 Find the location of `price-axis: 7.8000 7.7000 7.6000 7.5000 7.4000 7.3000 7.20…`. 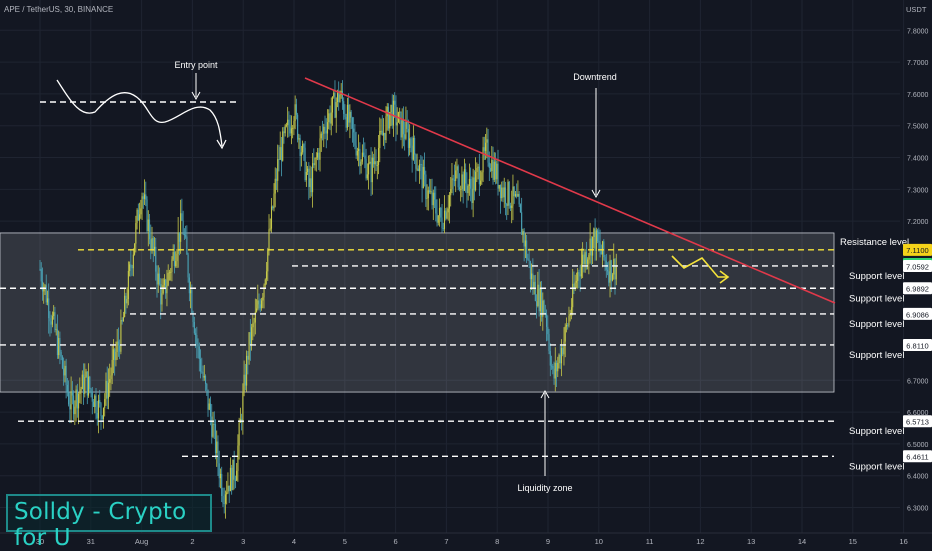

price-axis: 7.8000 7.7000 7.6000 7.5000 7.4000 7.3000 7.20… is located at coordinates (918, 270).